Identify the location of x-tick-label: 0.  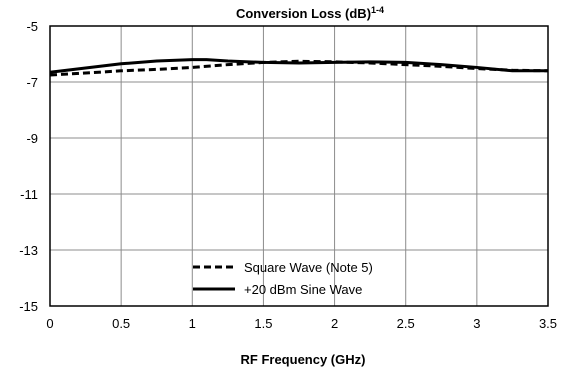
(49, 323).